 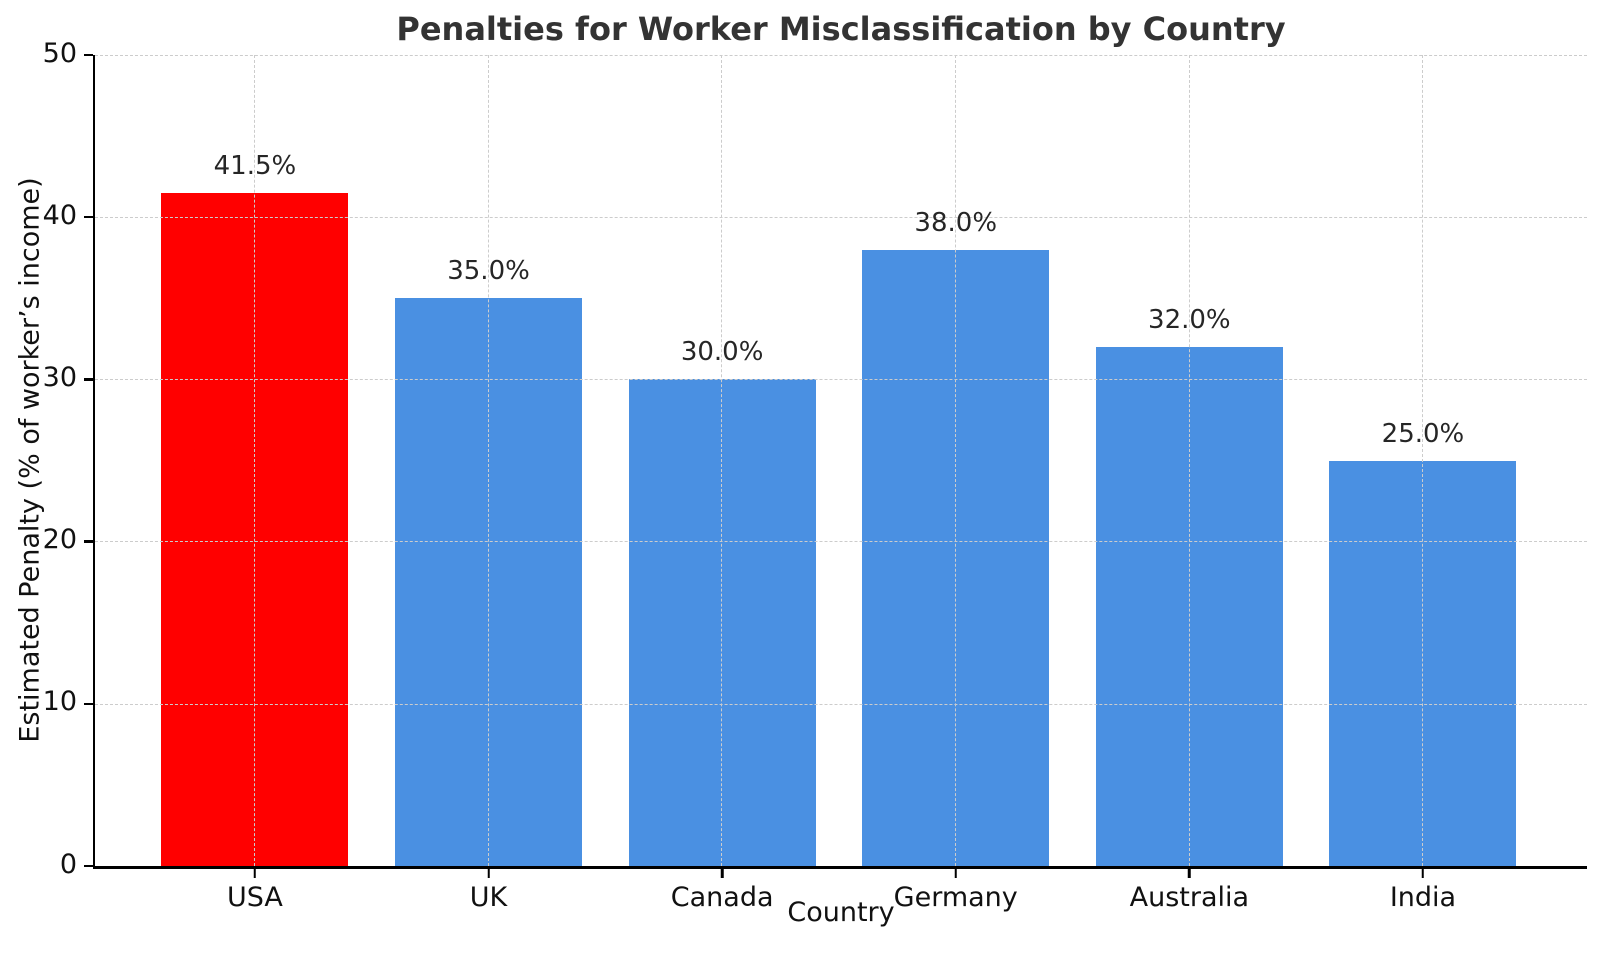 I want to click on bar-value-label-india: 25.0%, so click(x=1423, y=433).